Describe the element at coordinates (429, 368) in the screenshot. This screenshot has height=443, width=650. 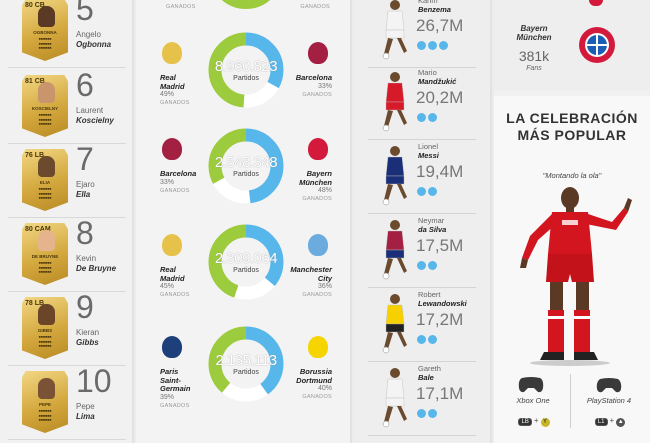
I see `fan-player-first-name: Gareth` at that location.